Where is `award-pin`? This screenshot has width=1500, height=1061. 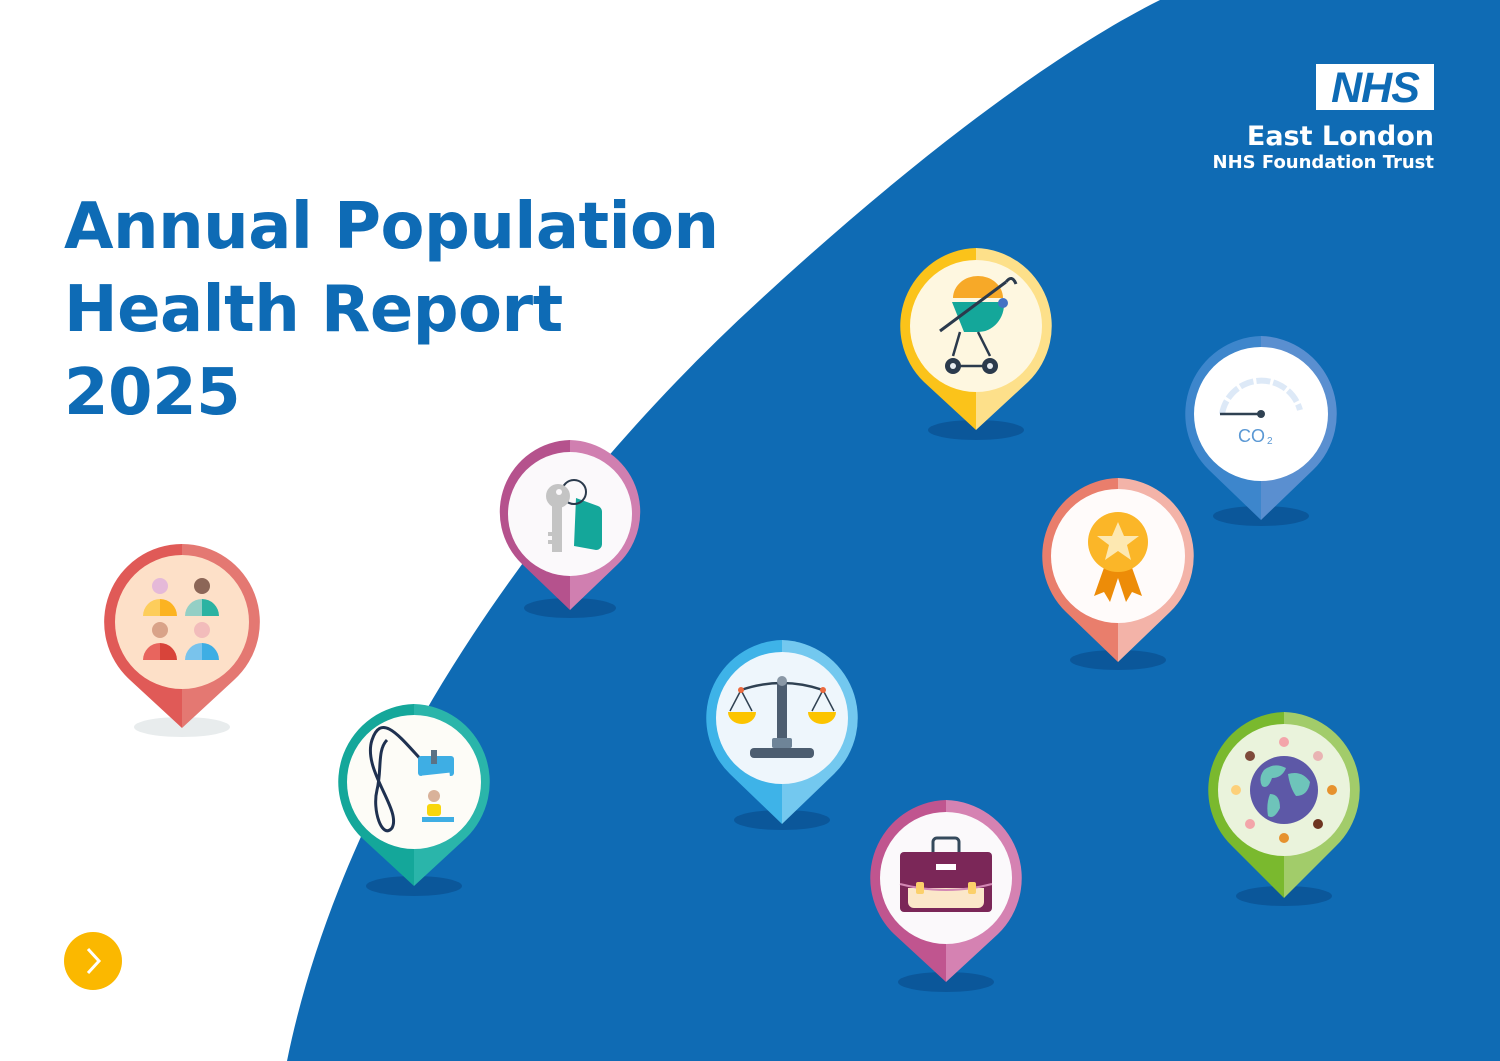
award-pin is located at coordinates (1119, 574).